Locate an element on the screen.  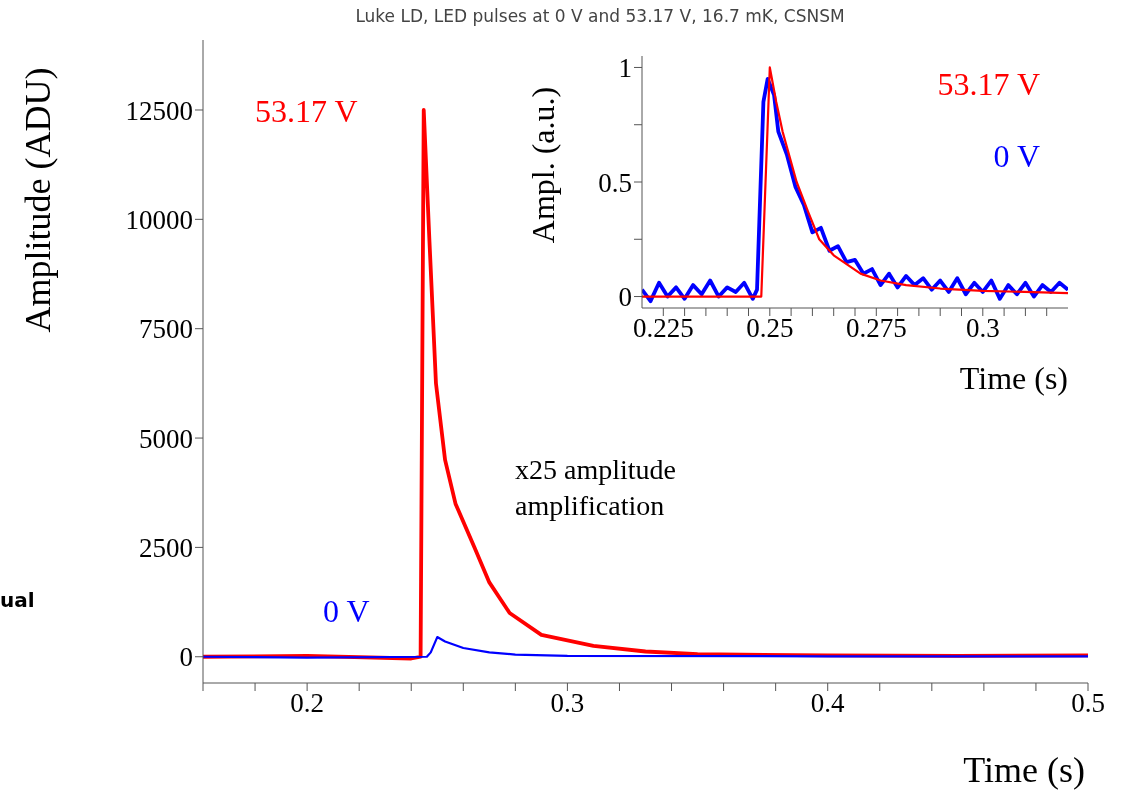
line-series is located at coordinates (645, 647).